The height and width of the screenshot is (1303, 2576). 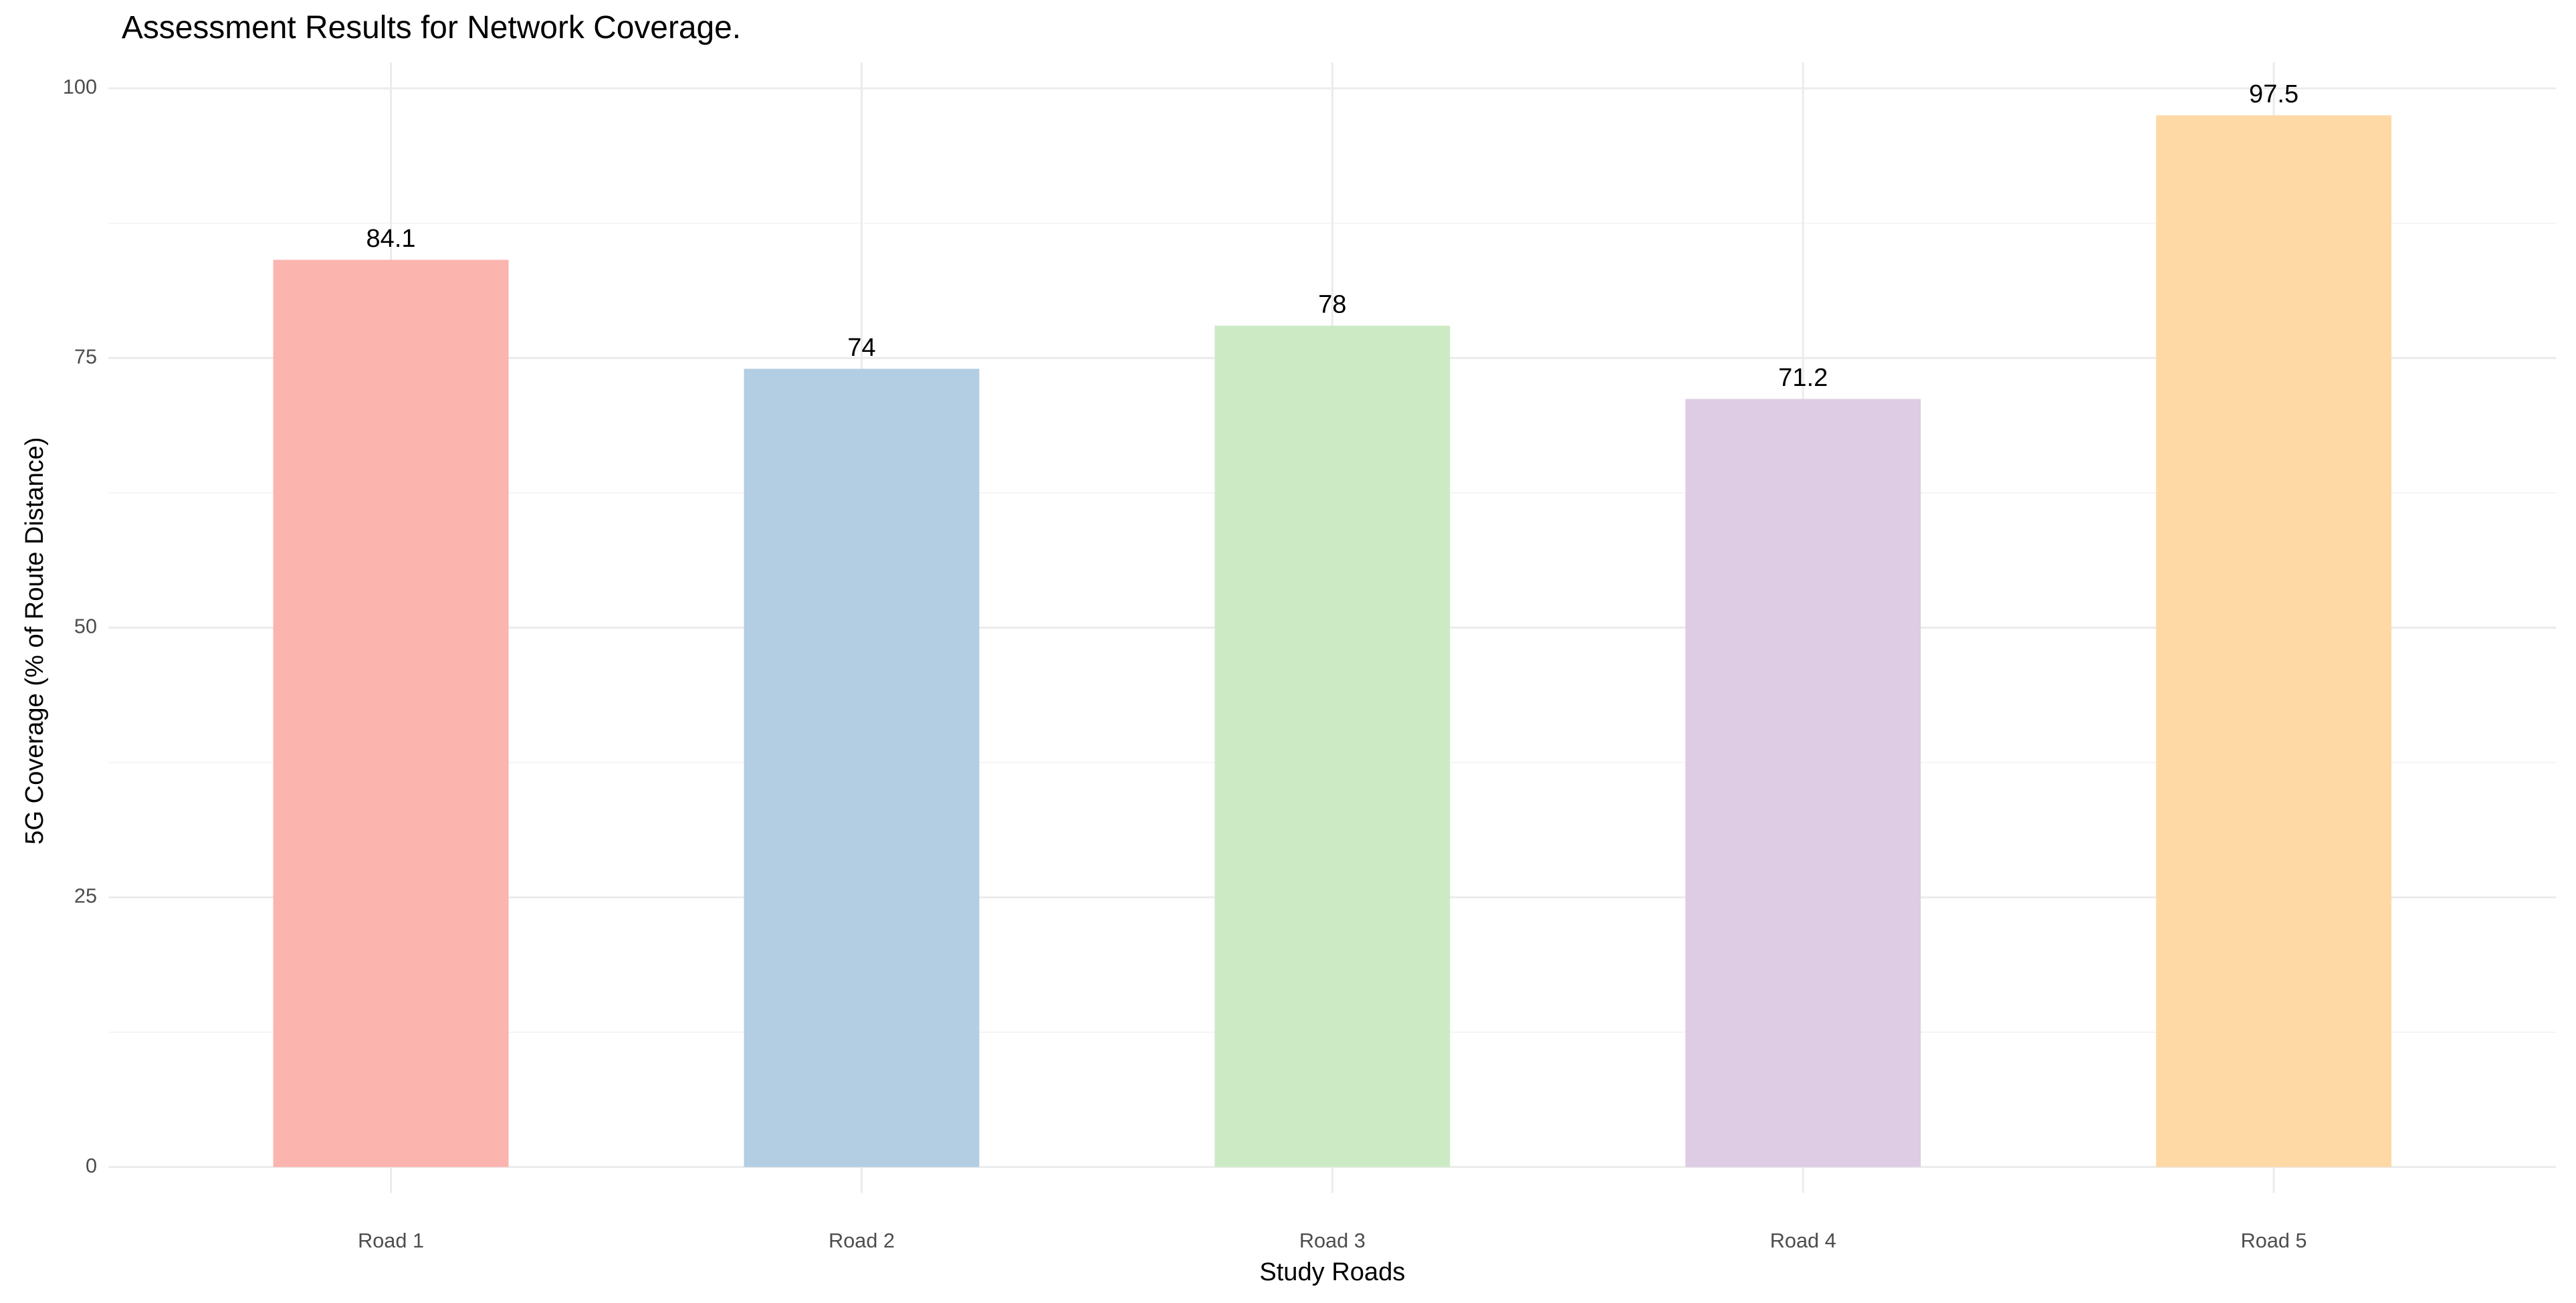 I want to click on x-tick-label: Road 1, so click(x=391, y=1240).